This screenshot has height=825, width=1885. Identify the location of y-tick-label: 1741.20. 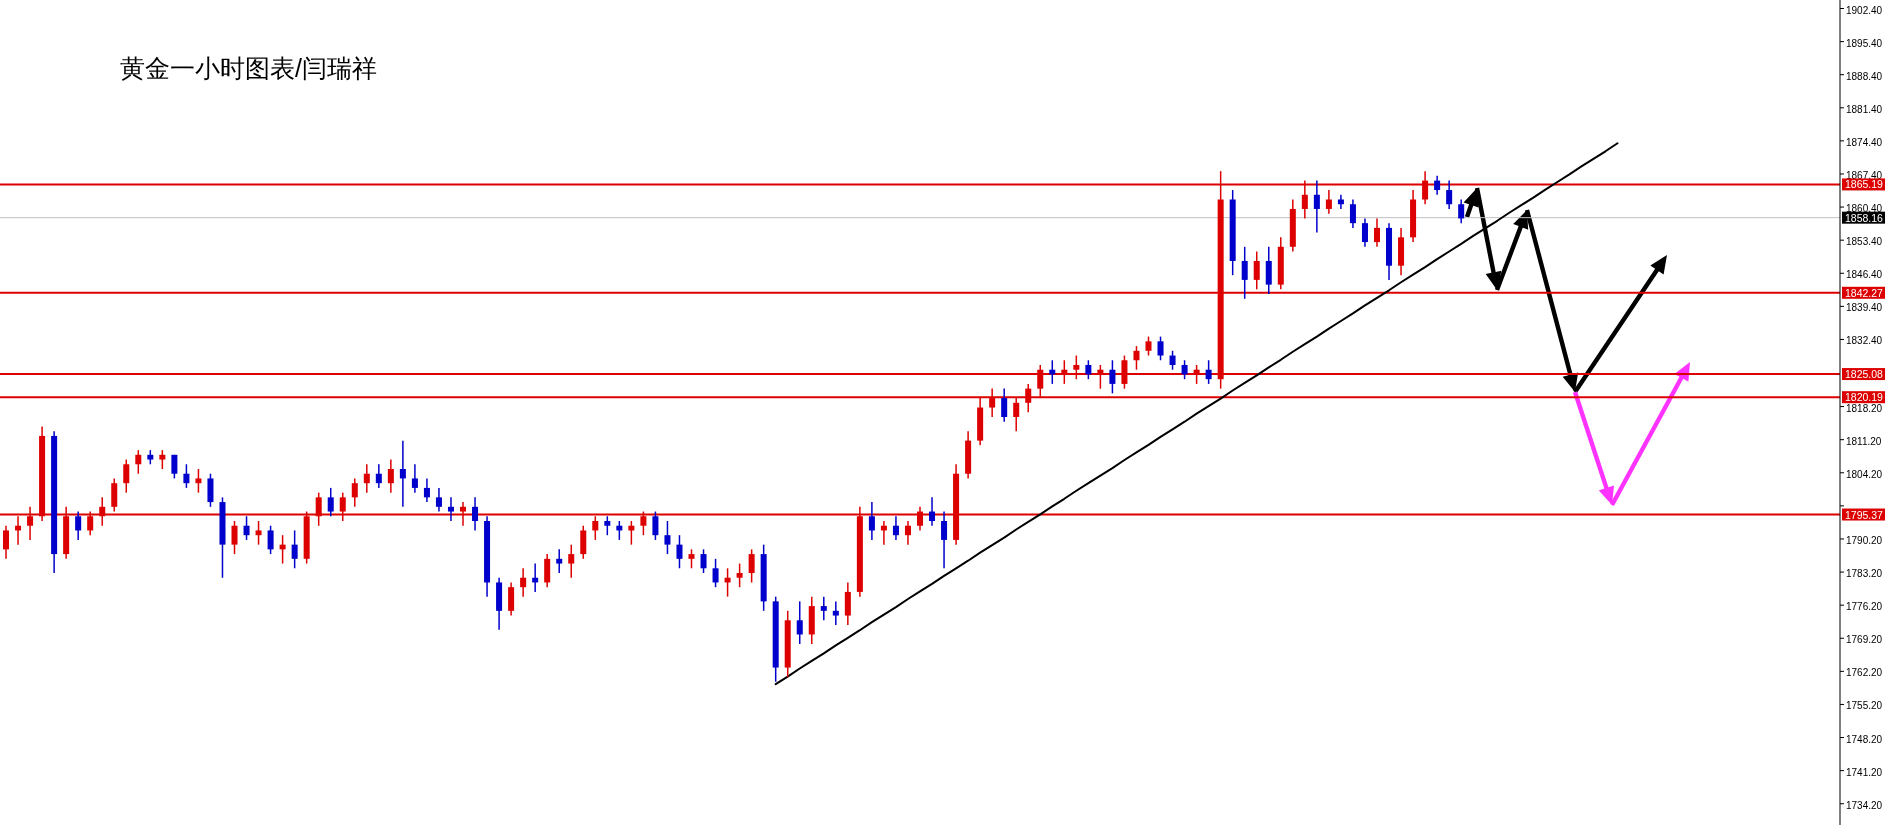
(1864, 772).